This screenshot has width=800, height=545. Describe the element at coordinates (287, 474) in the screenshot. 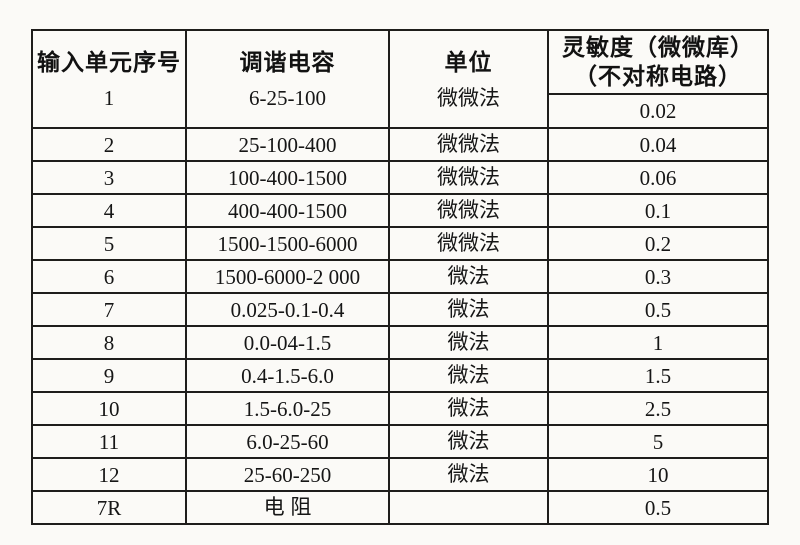

I see `capacitance-cell: 25-60-250` at that location.